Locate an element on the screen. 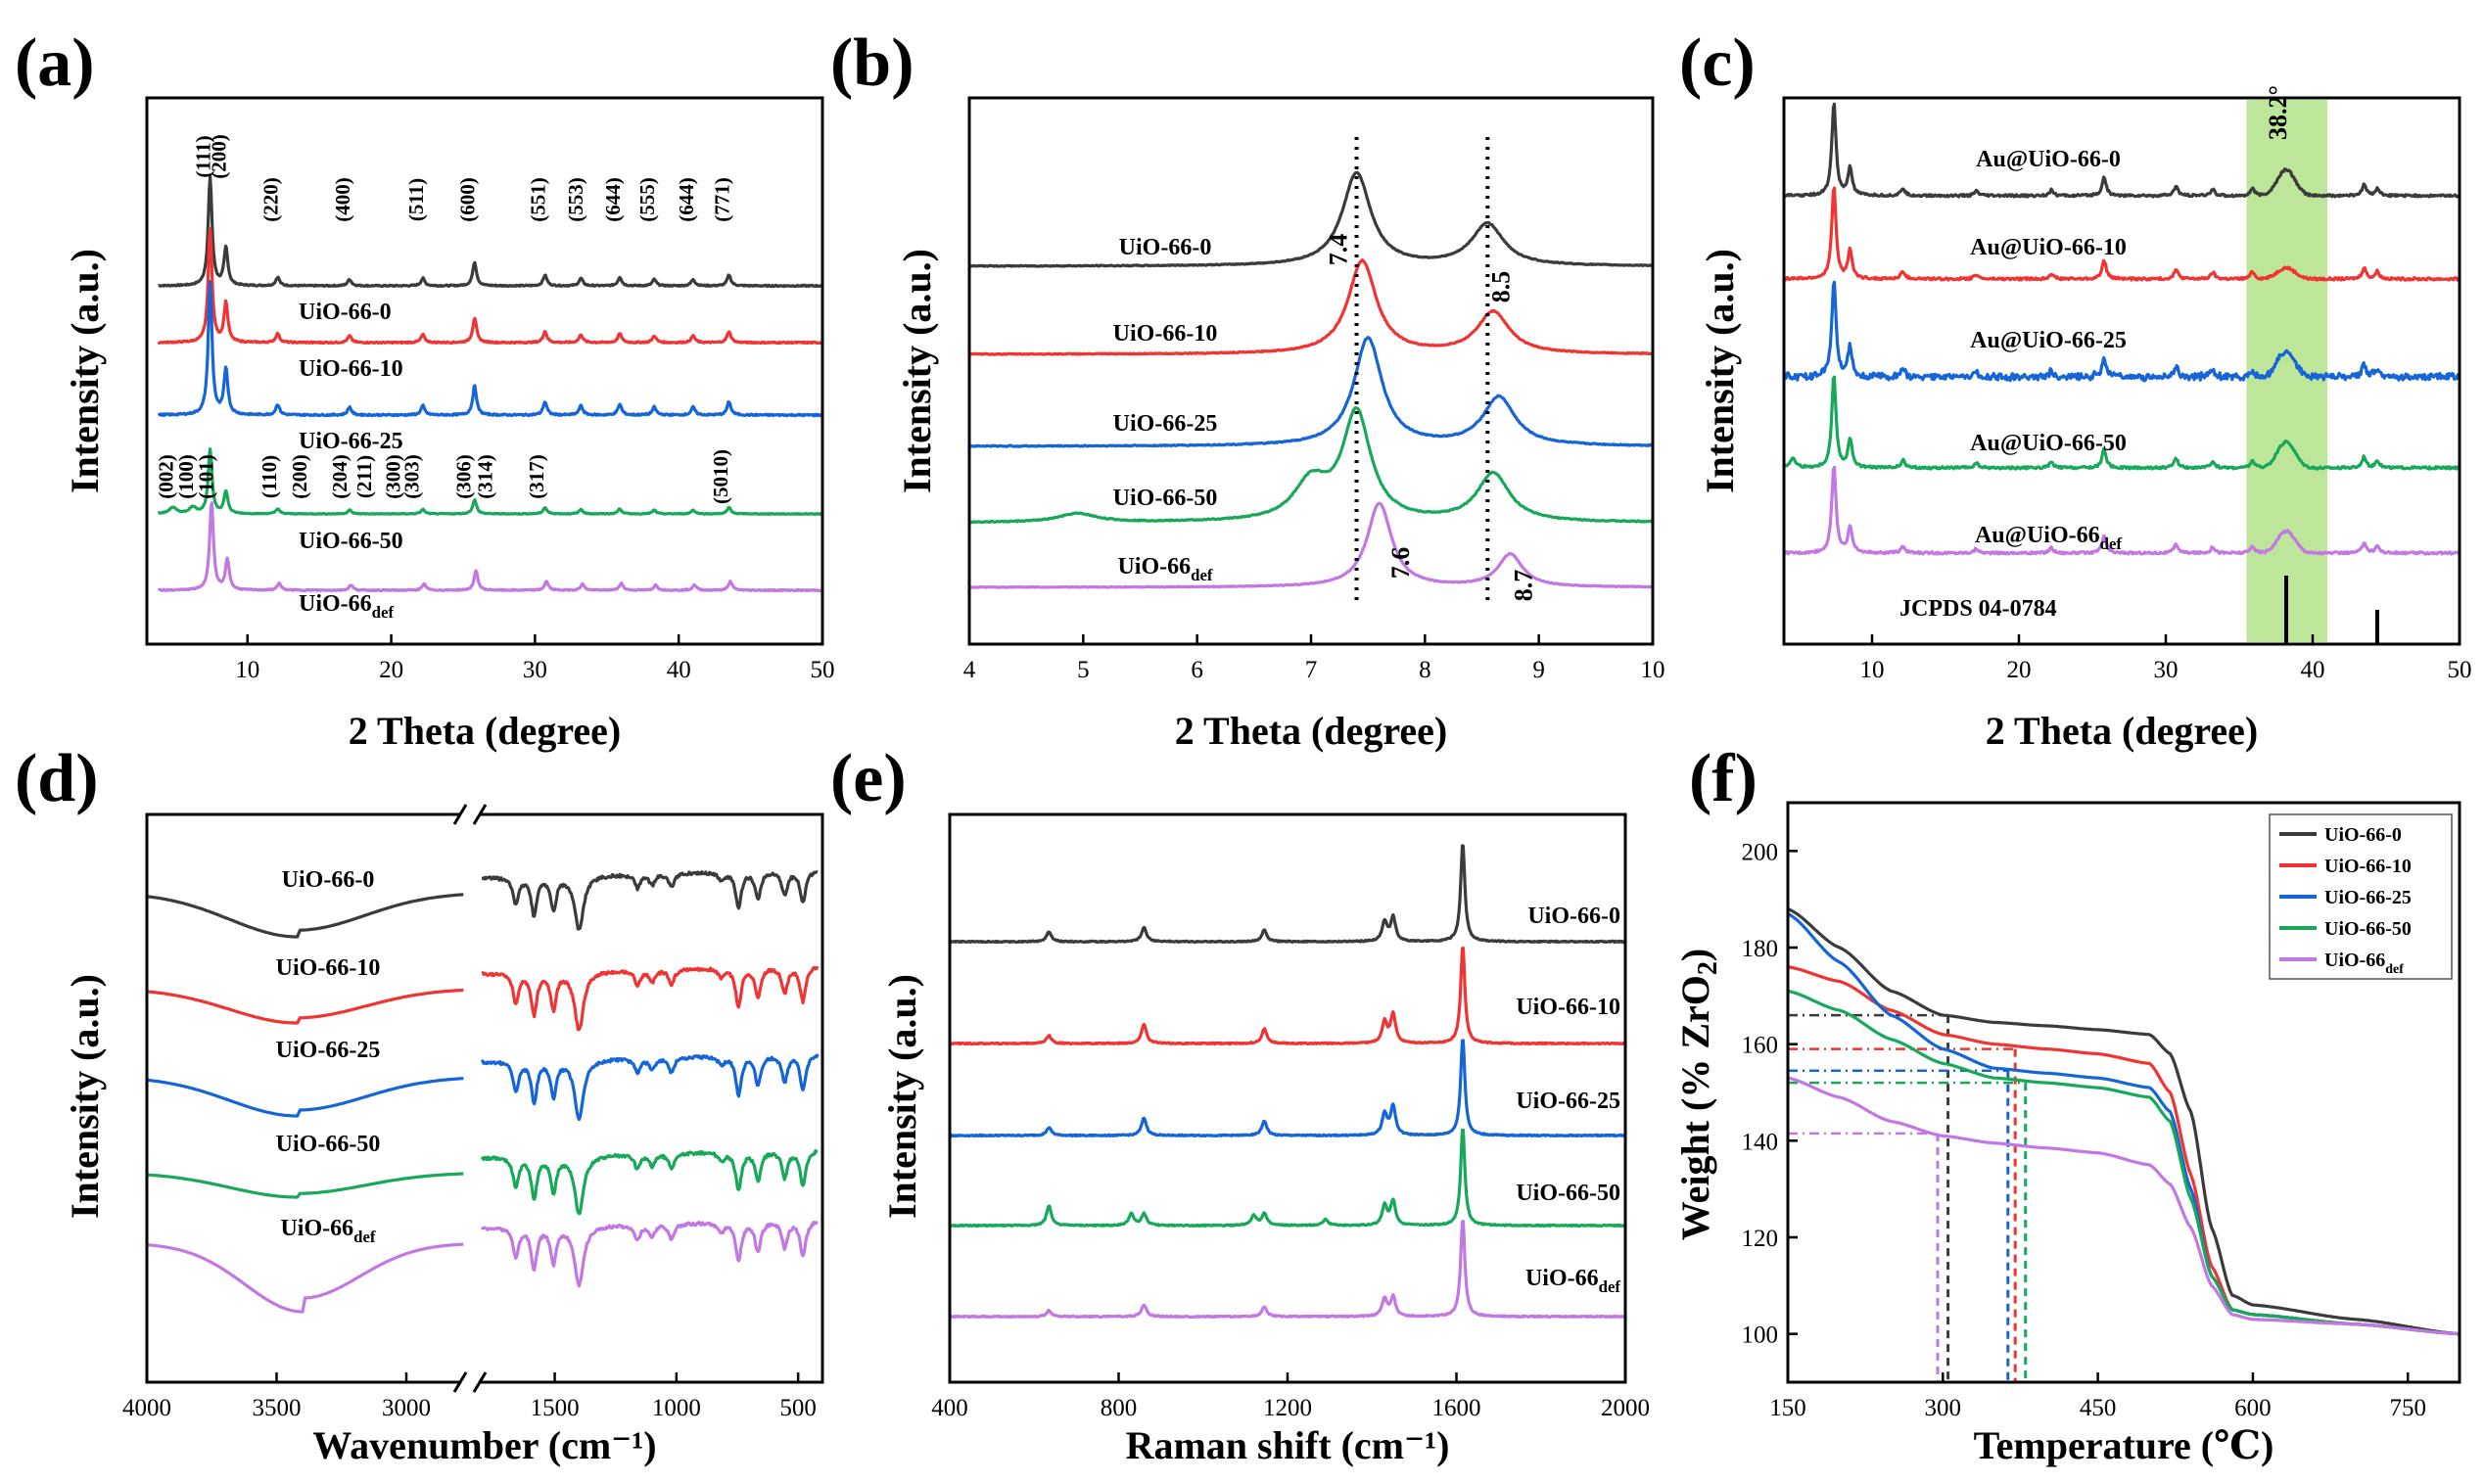 This screenshot has width=2484, height=1484. series-label-d-3-text: UiO-66-50 is located at coordinates (328, 1144).